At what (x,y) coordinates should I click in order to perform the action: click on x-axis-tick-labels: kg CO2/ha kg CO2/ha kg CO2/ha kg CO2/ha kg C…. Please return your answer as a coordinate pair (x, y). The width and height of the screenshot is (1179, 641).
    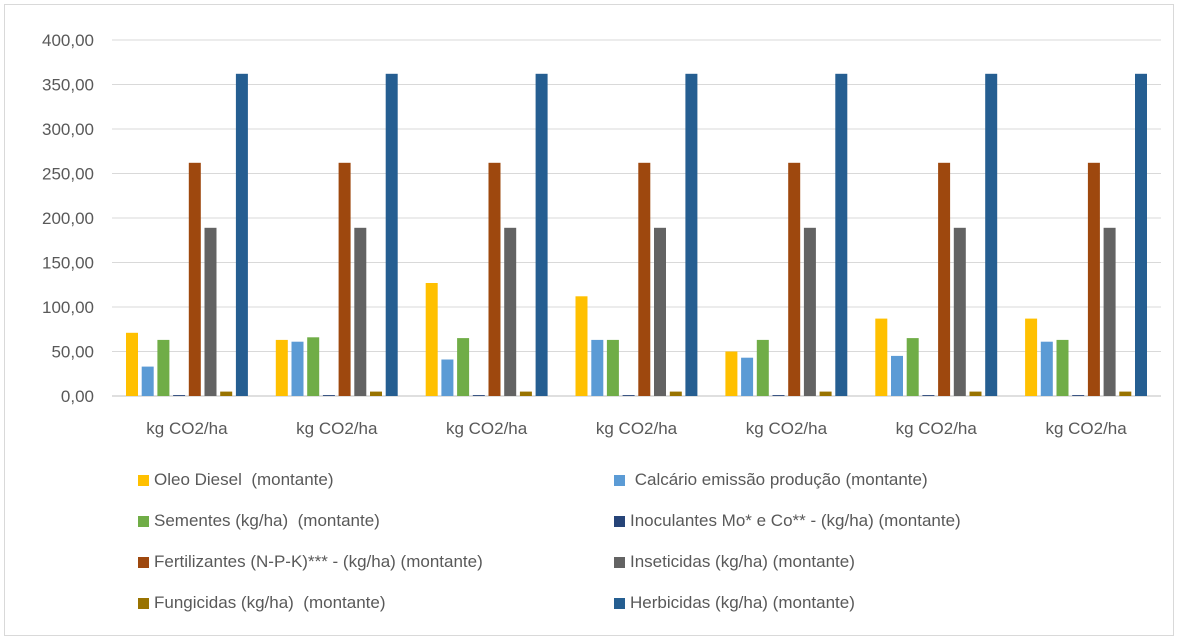
    Looking at the image, I should click on (636, 428).